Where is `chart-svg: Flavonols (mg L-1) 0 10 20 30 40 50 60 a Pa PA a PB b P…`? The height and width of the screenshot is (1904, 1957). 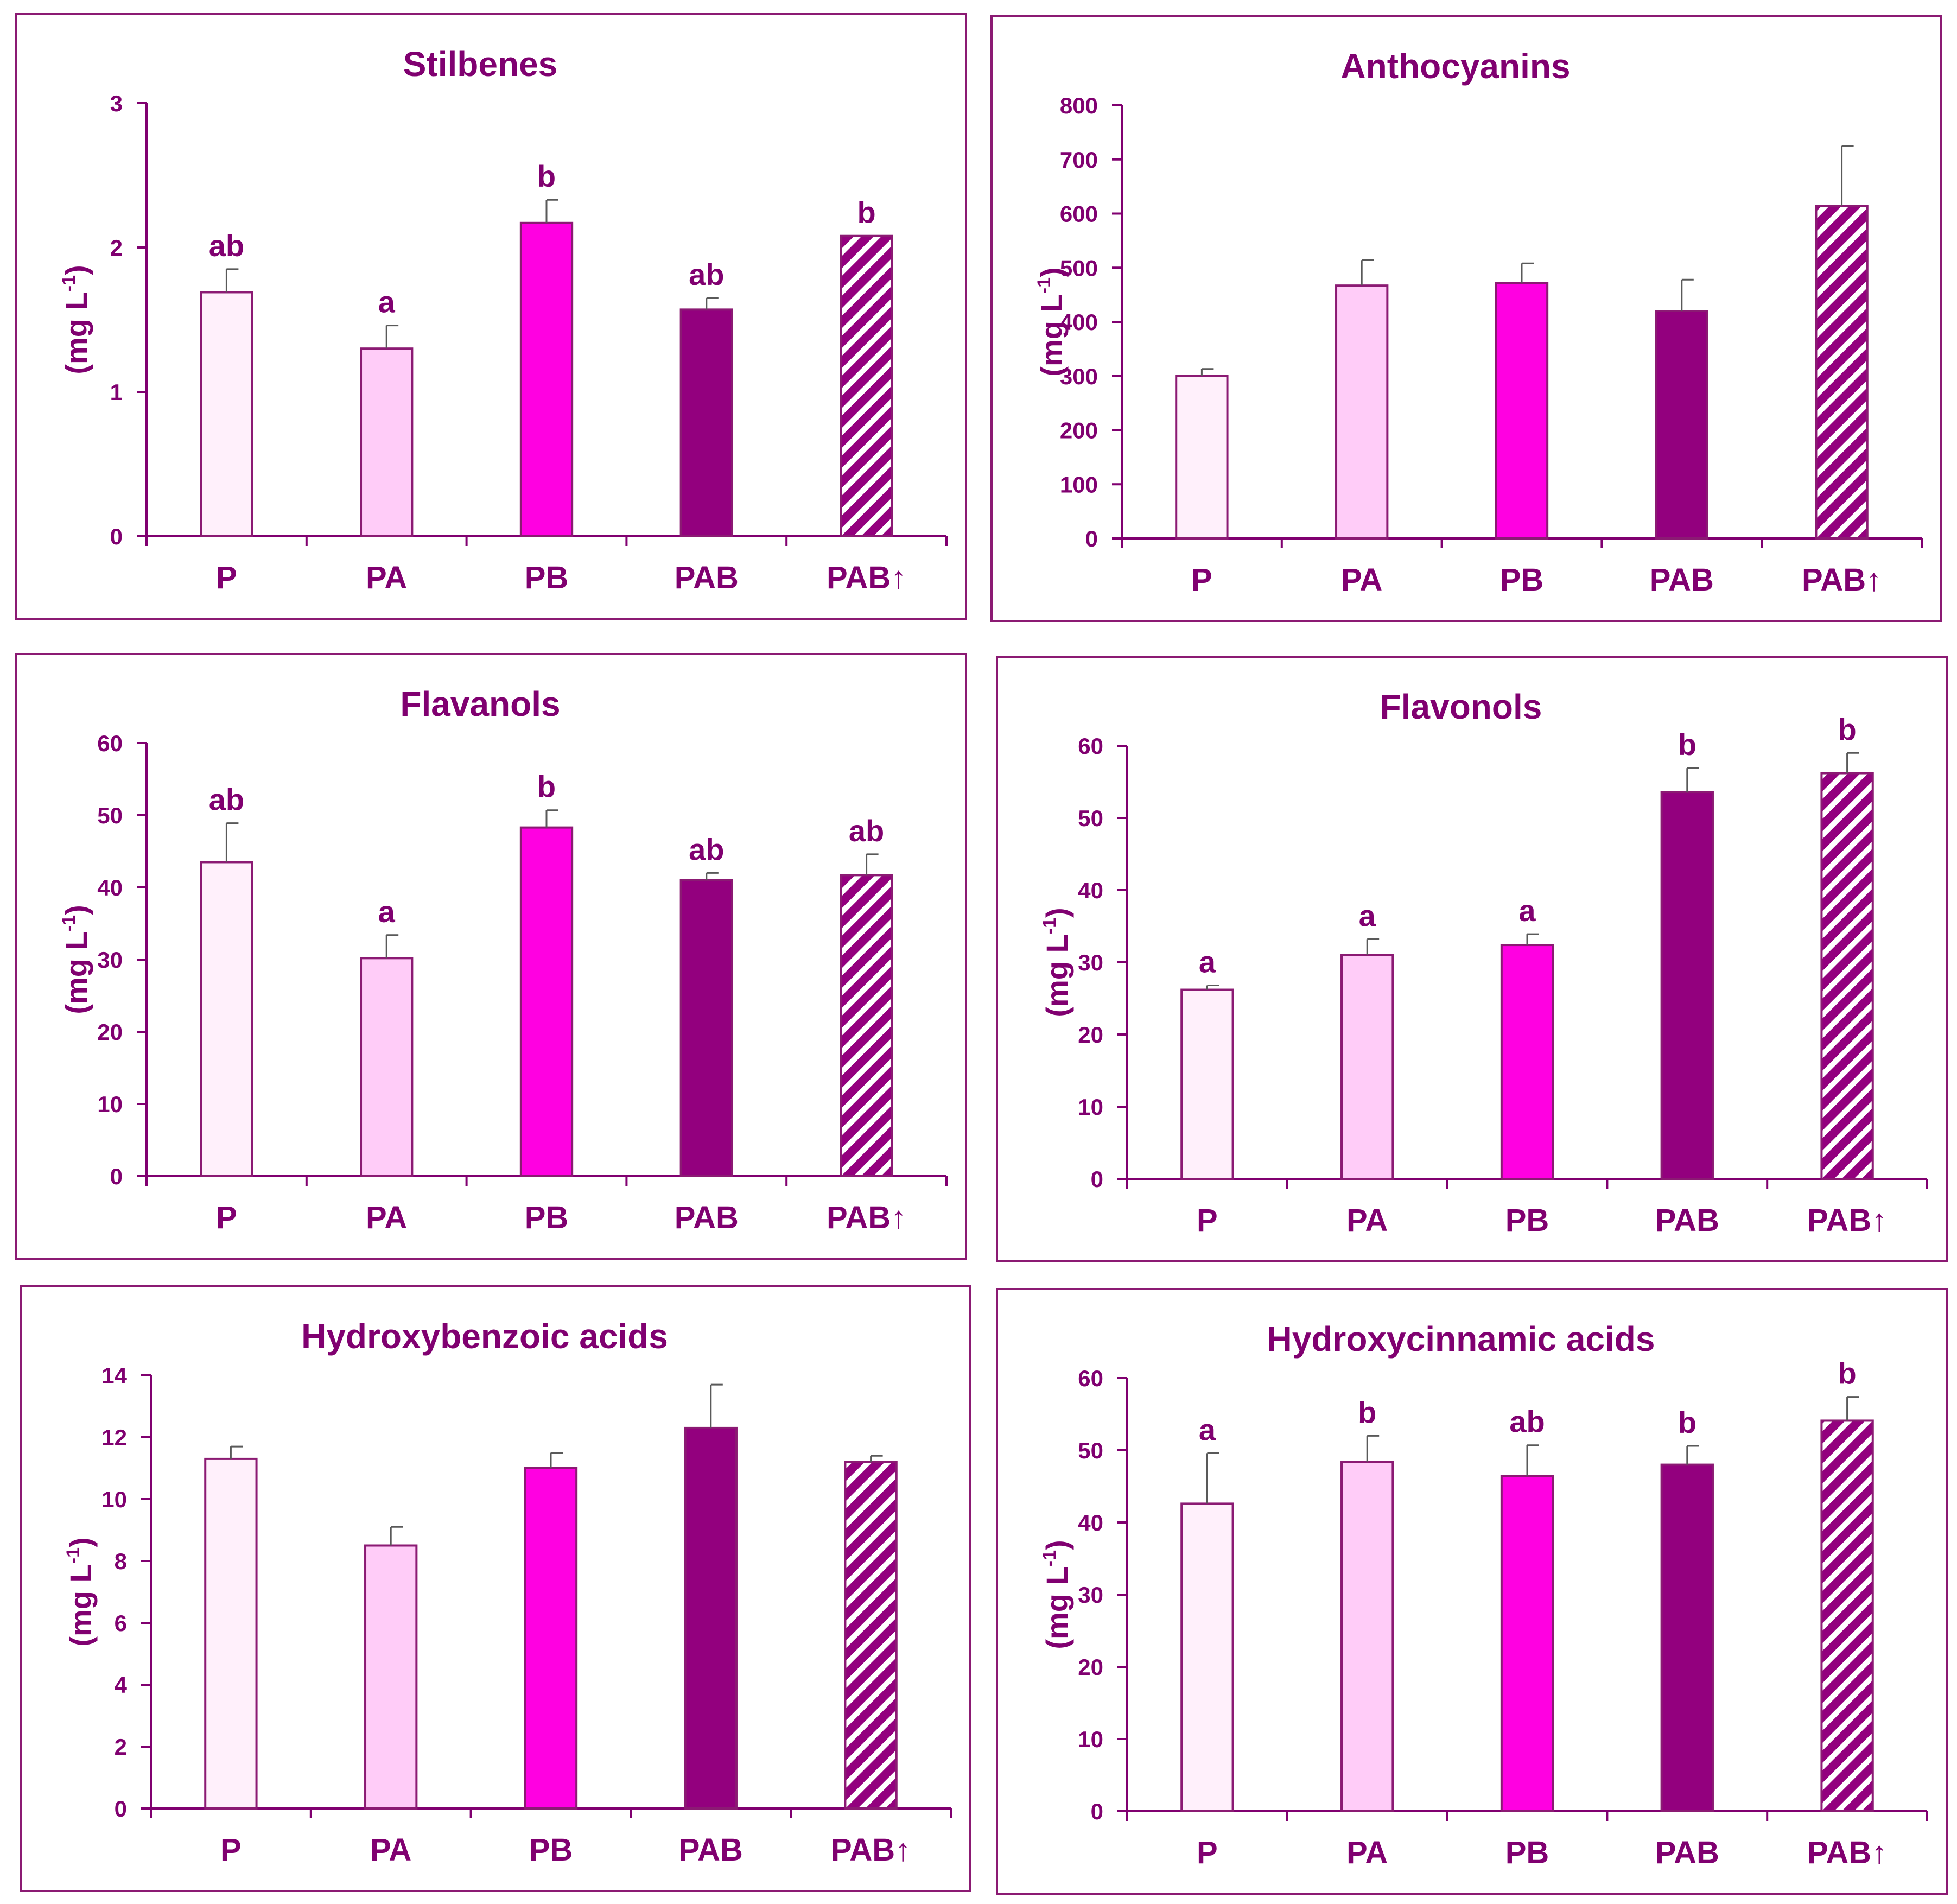
chart-svg: Flavonols (mg L-1) 0 10 20 30 40 50 60 a Pa PA a PB b P… is located at coordinates (1483, 962).